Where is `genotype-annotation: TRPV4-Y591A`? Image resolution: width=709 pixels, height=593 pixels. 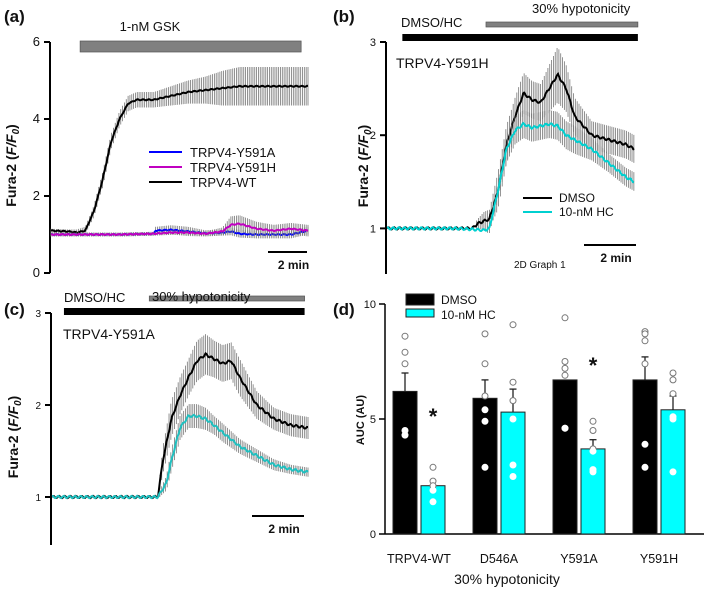 genotype-annotation: TRPV4-Y591A is located at coordinates (109, 334).